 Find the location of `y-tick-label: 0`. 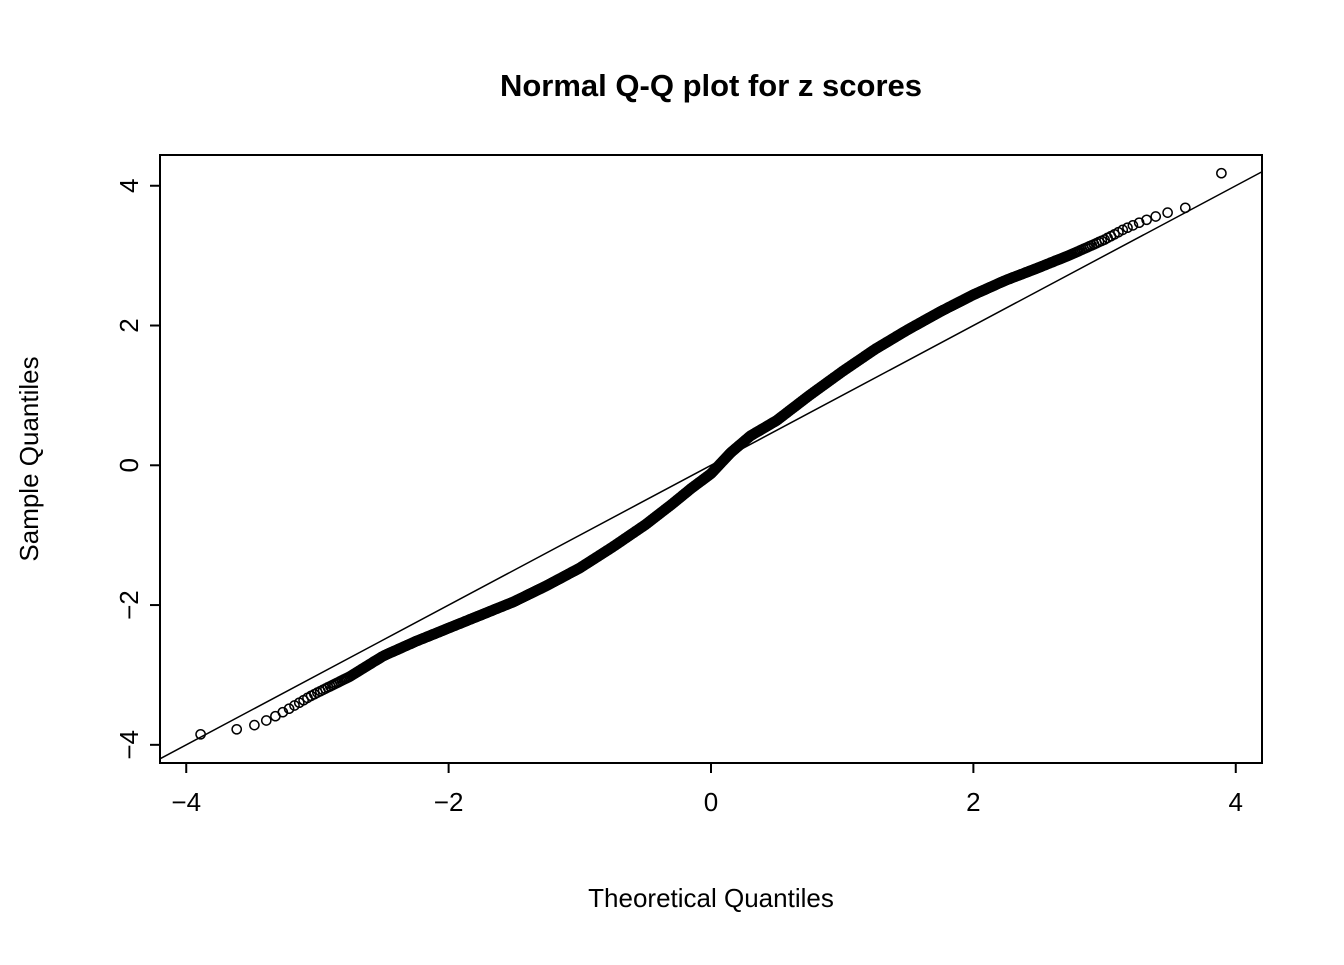

y-tick-label: 0 is located at coordinates (129, 465).